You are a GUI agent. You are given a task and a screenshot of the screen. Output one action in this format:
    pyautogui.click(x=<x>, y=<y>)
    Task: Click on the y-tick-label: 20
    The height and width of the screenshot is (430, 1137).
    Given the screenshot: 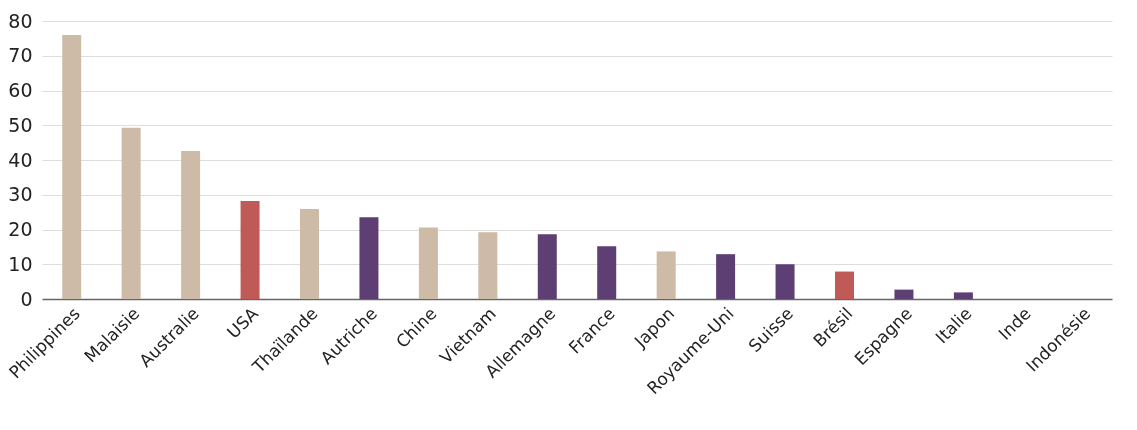 What is the action you would take?
    pyautogui.click(x=20, y=229)
    